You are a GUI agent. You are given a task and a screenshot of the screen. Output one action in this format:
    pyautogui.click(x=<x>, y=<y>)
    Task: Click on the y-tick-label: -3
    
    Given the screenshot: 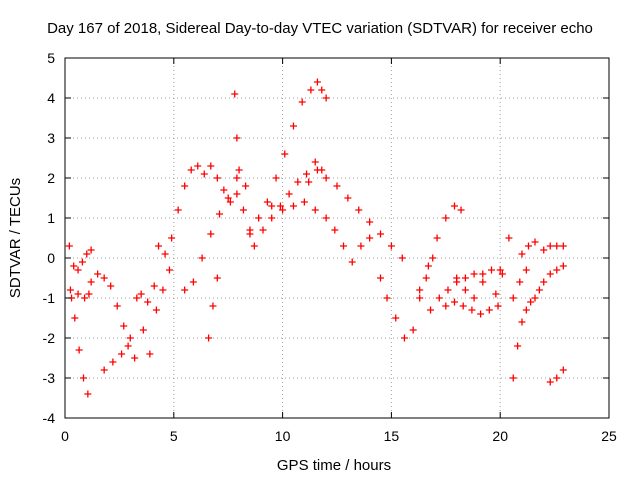 What is the action you would take?
    pyautogui.click(x=49, y=378)
    